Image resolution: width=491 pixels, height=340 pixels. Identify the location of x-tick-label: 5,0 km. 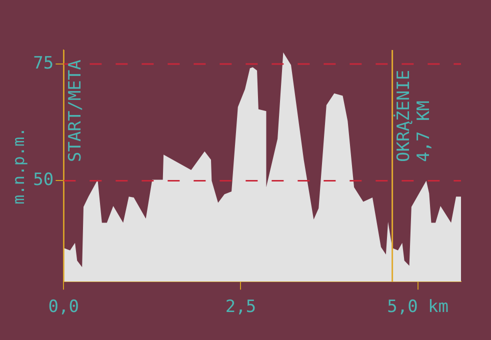
(418, 307).